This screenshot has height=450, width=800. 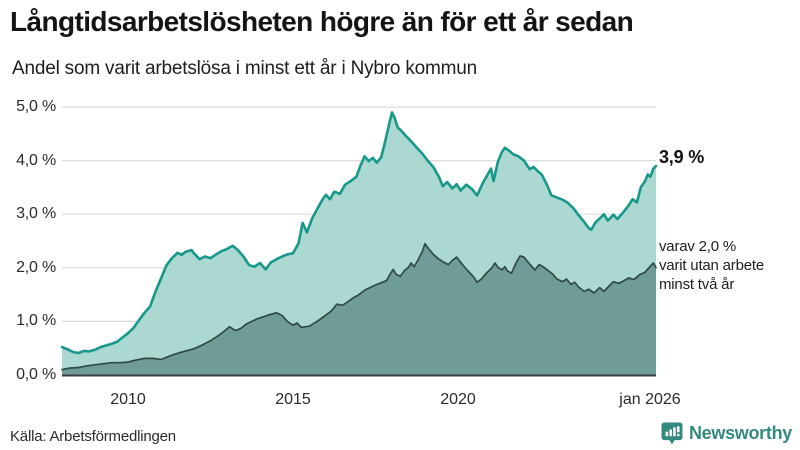 What do you see at coordinates (650, 399) in the screenshot?
I see `x-axis-tick: jan 2026` at bounding box center [650, 399].